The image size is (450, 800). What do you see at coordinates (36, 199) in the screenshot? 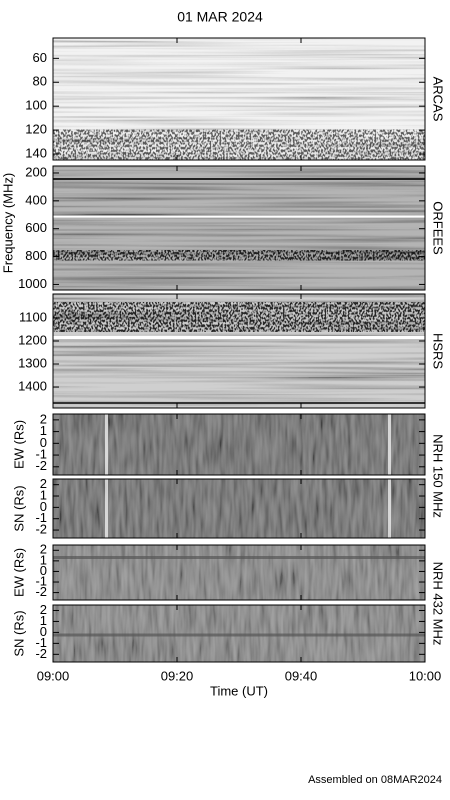
I see `y-tick-label: 400` at bounding box center [36, 199].